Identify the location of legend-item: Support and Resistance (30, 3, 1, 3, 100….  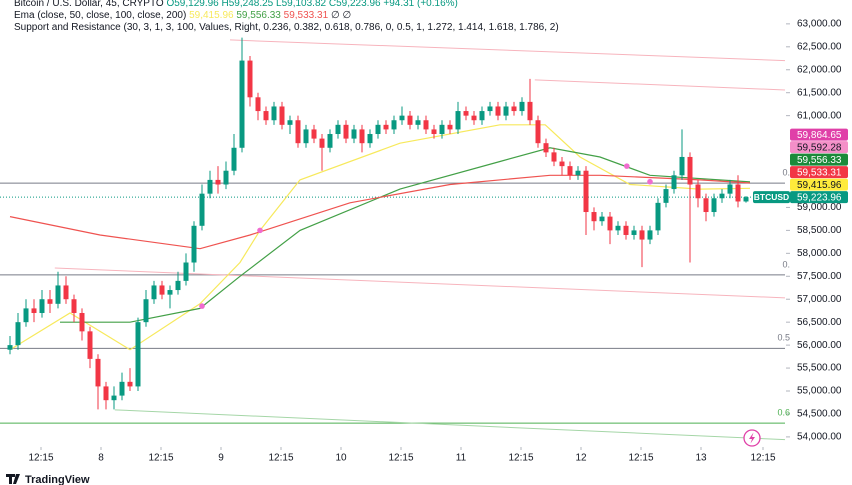
(286, 27).